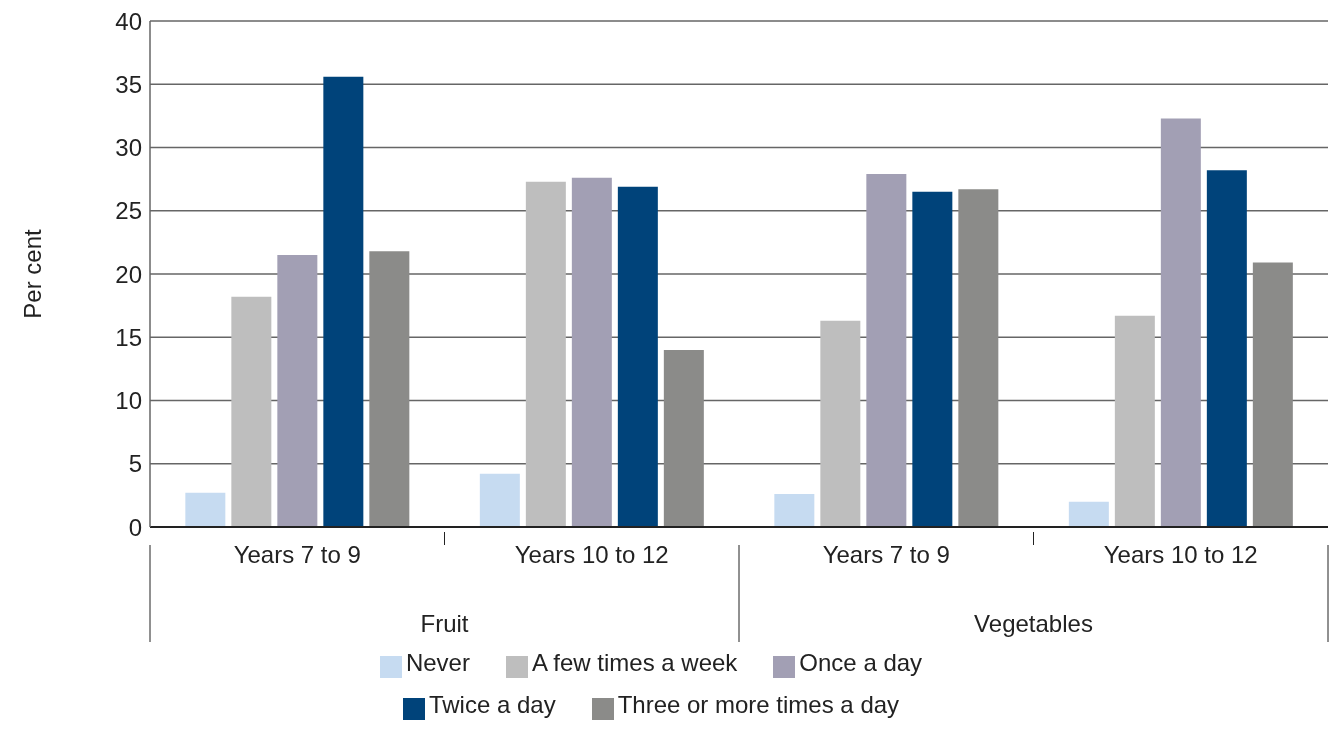  Describe the element at coordinates (1033, 623) in the screenshot. I see `text: Vegetables` at that location.